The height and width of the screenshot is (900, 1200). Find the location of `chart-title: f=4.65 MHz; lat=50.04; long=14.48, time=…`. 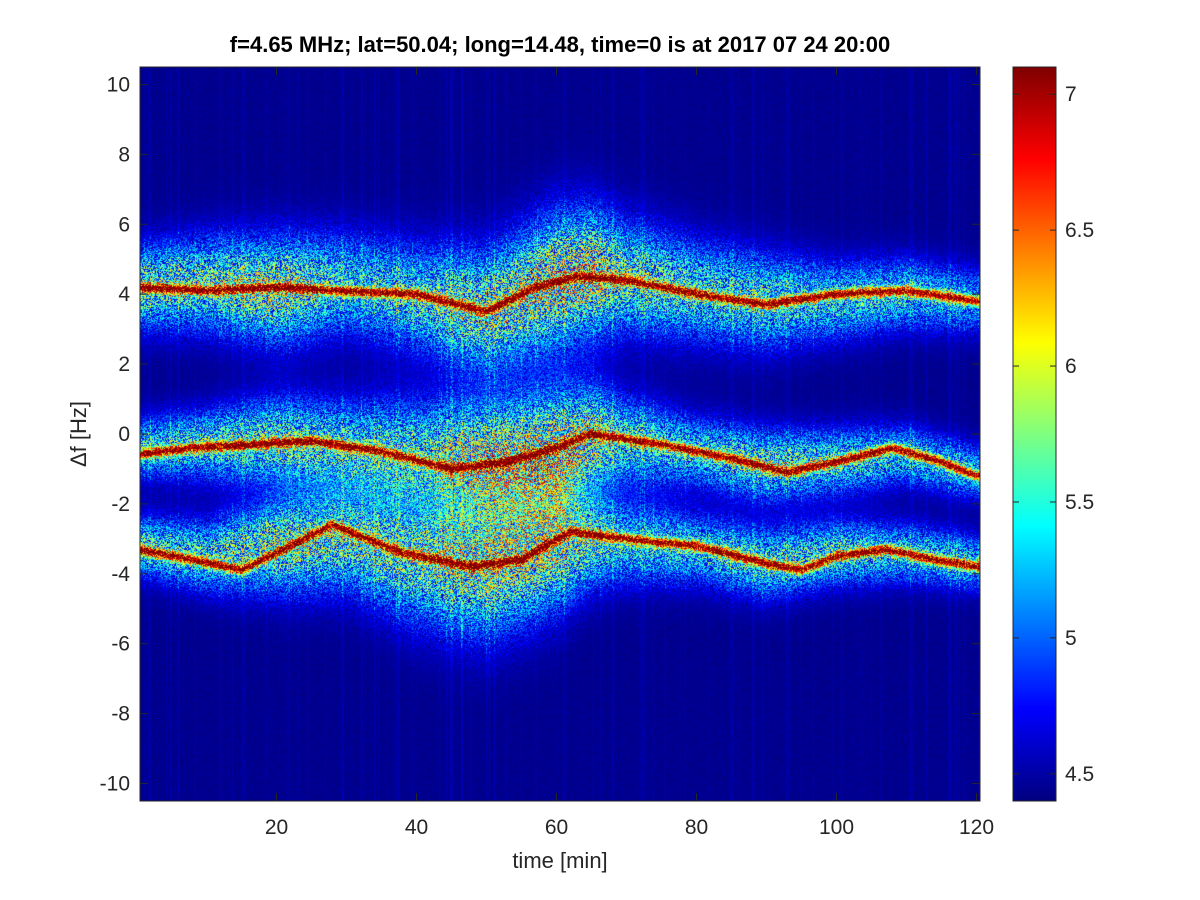

chart-title: f=4.65 MHz; lat=50.04; long=14.48, time=… is located at coordinates (560, 44).